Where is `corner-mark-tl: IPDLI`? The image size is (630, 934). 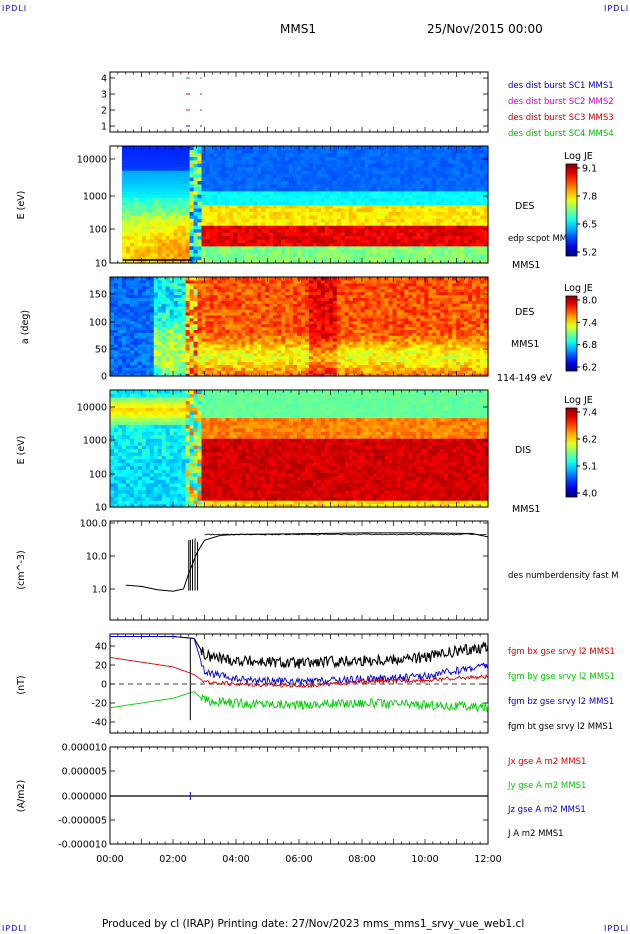
corner-mark-tl: IPDLI is located at coordinates (15, 8).